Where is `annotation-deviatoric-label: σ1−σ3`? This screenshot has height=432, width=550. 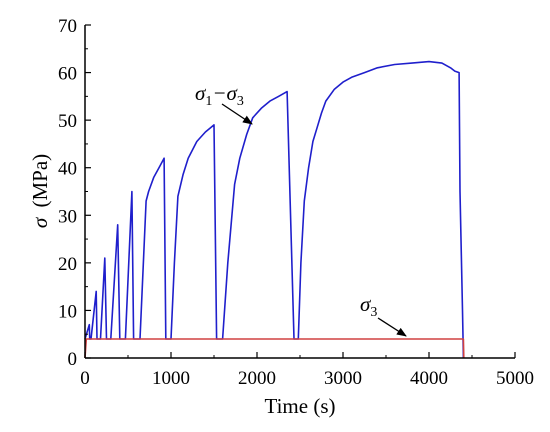
annotation-deviatoric-label: σ1−σ3 is located at coordinates (219, 95).